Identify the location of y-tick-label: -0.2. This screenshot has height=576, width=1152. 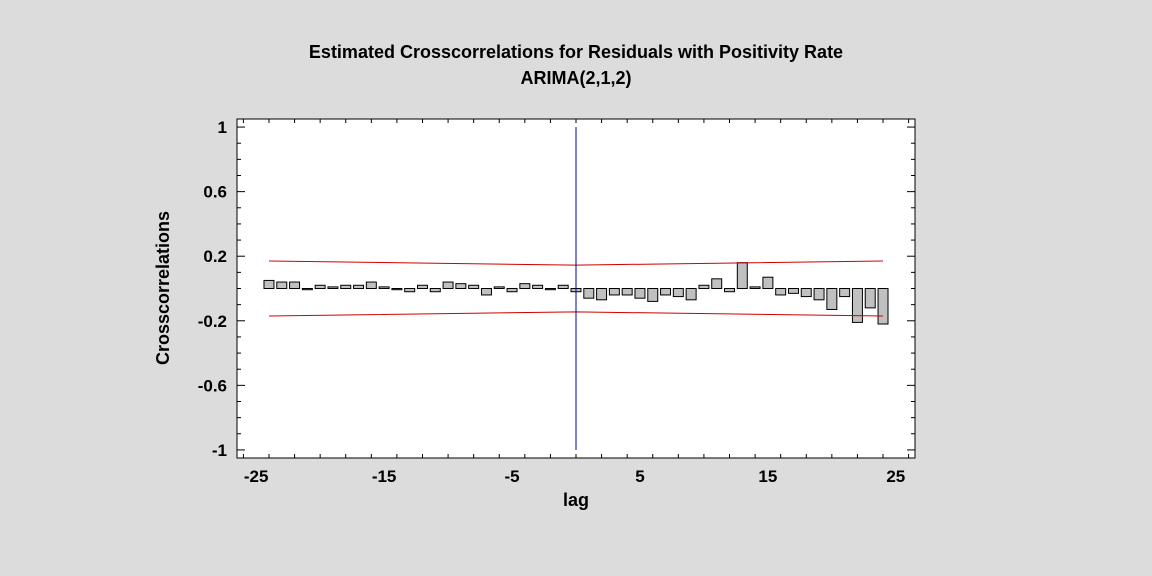
(212, 321).